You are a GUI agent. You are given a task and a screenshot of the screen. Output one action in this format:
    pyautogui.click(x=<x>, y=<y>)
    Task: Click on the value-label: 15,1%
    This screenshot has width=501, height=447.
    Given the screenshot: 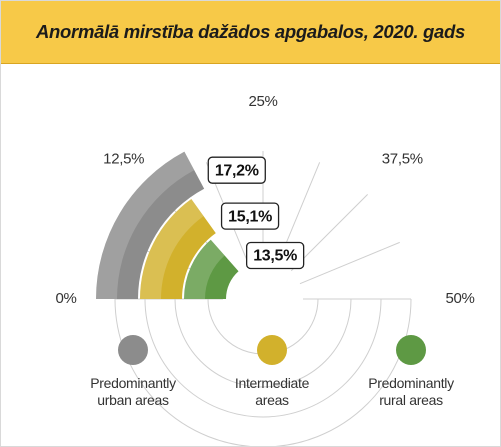 What is the action you would take?
    pyautogui.click(x=250, y=216)
    